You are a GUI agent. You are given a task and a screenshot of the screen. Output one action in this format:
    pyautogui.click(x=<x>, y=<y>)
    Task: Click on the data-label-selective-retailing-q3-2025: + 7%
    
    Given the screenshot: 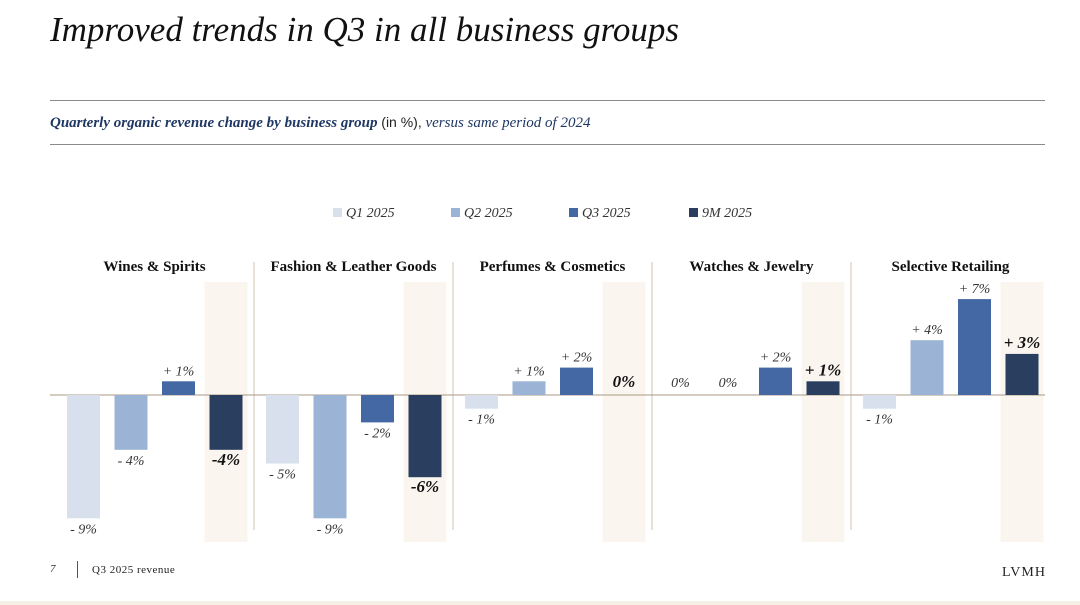 What is the action you would take?
    pyautogui.click(x=975, y=289)
    